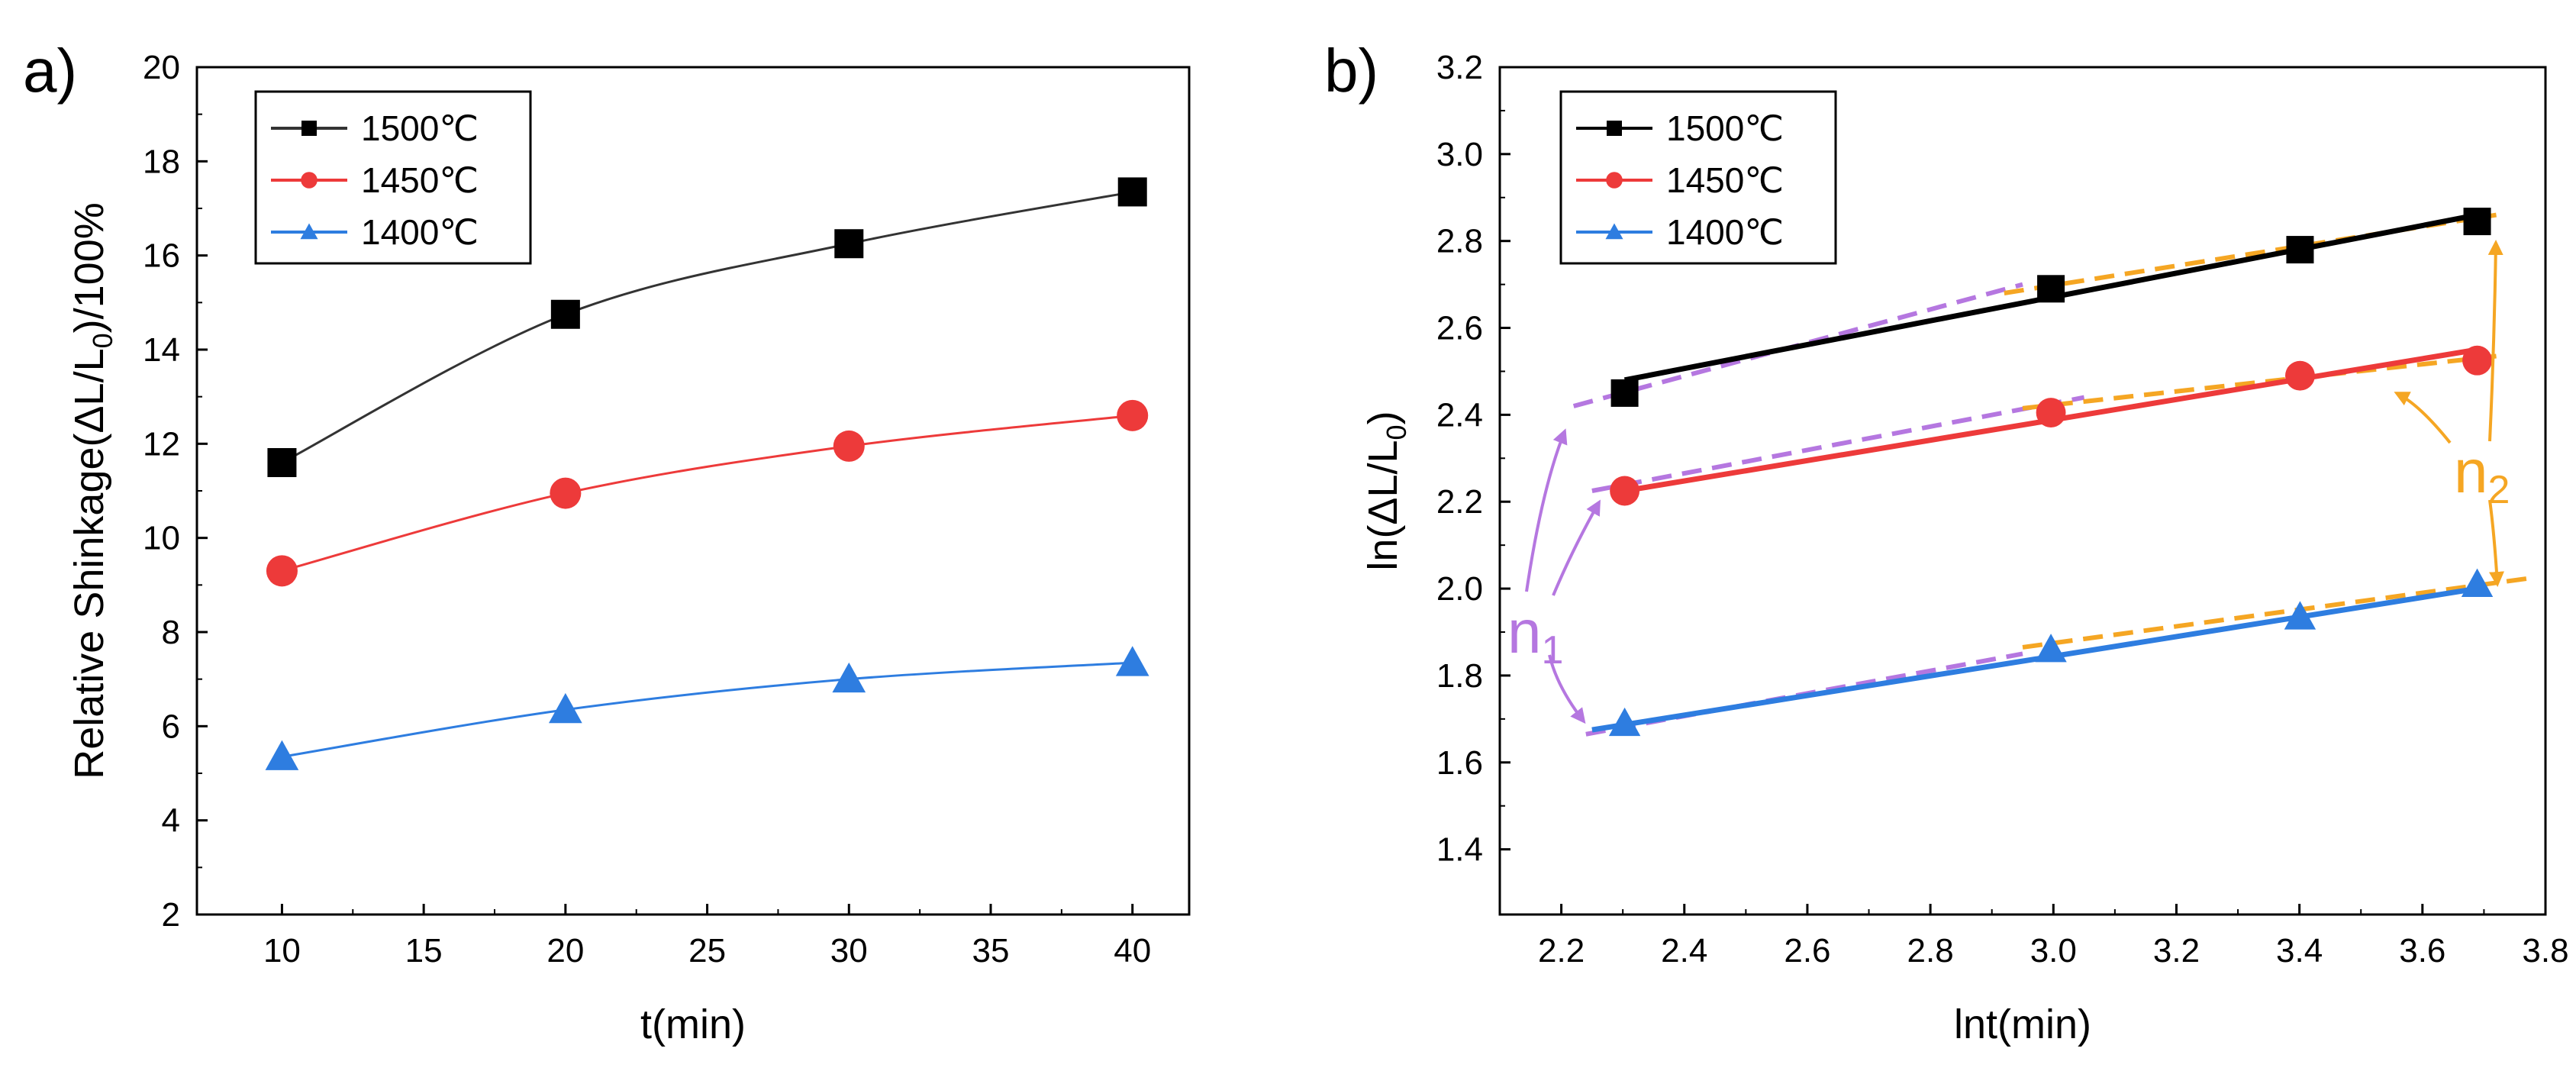 This screenshot has height=1071, width=2576. Describe the element at coordinates (2176, 950) in the screenshot. I see `panel-b-x-tick-label: 3.2` at that location.